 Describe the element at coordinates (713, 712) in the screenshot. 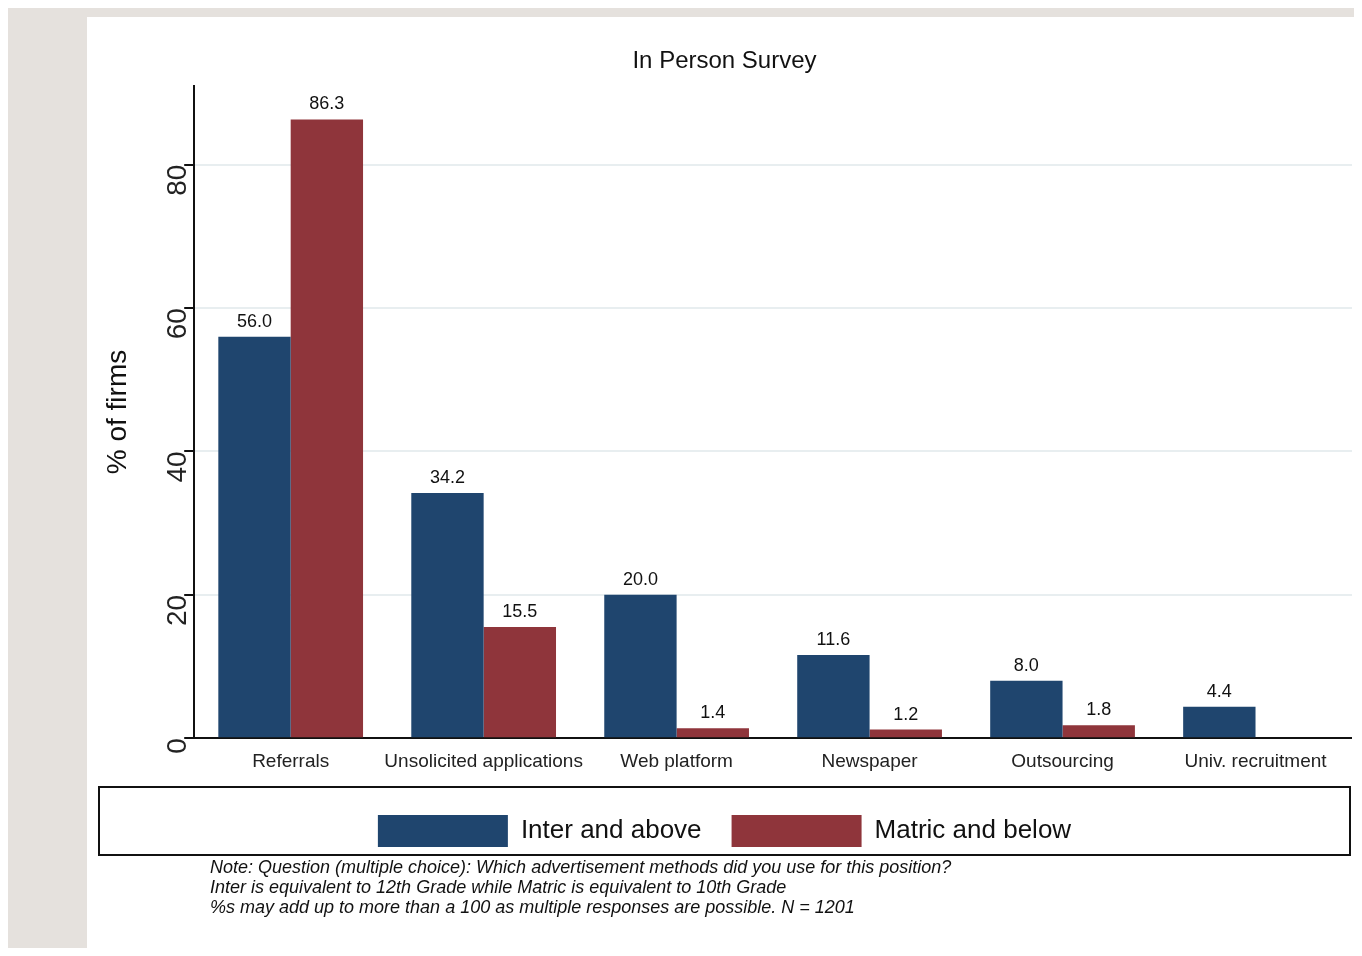

I see `data-label: 1.4` at that location.